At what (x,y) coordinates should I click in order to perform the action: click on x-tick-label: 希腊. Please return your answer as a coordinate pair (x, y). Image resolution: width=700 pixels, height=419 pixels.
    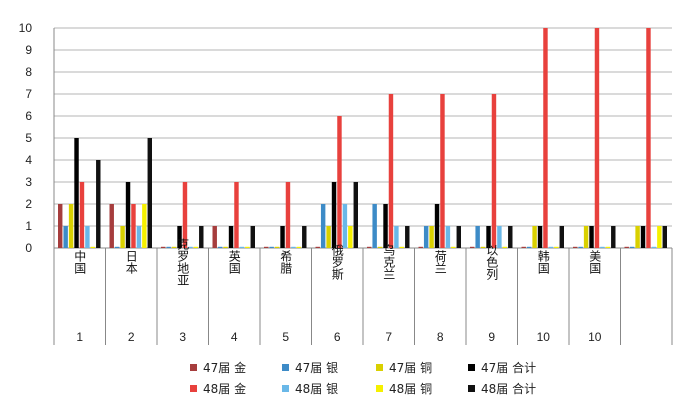
    Looking at the image, I should click on (286, 261).